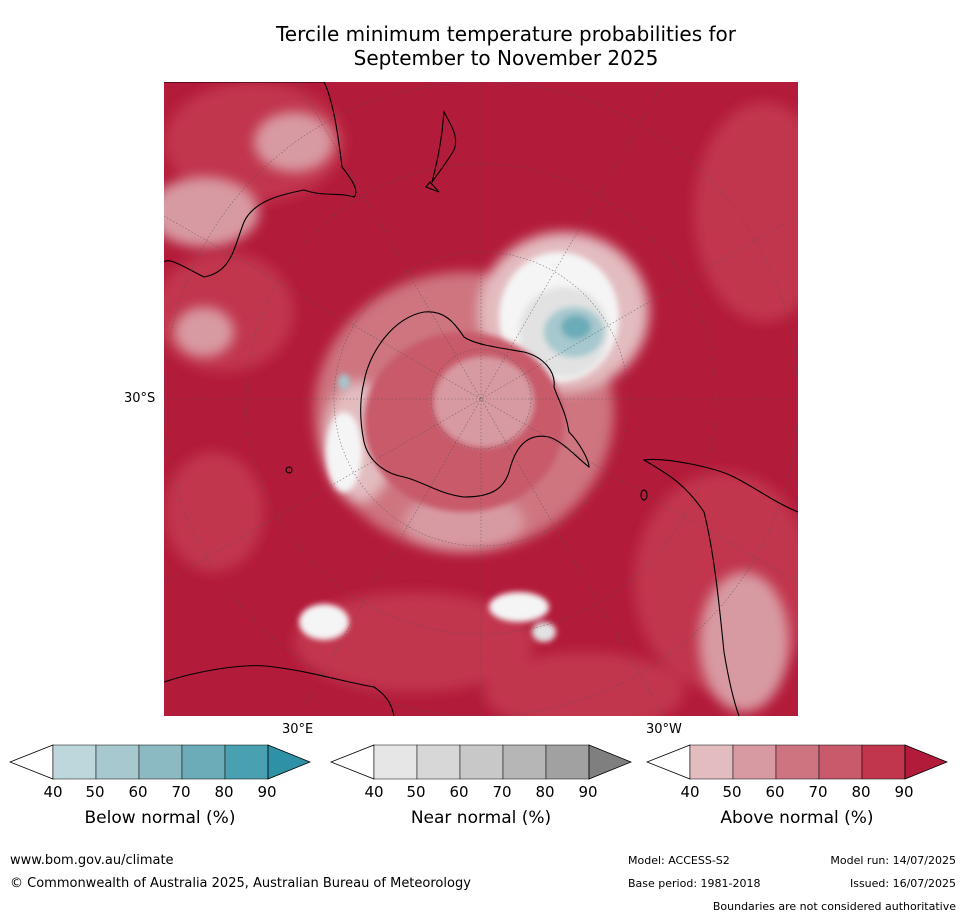 The width and height of the screenshot is (965, 919). What do you see at coordinates (797, 818) in the screenshot?
I see `colorbar-above-label: Above normal (%)` at bounding box center [797, 818].